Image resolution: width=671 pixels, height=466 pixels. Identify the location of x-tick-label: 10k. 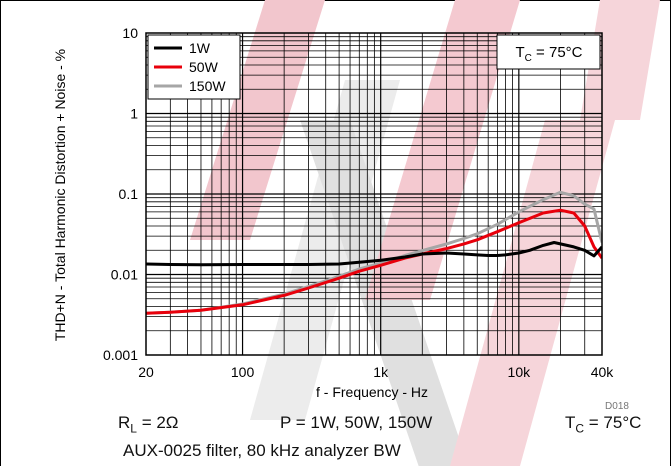
(520, 372).